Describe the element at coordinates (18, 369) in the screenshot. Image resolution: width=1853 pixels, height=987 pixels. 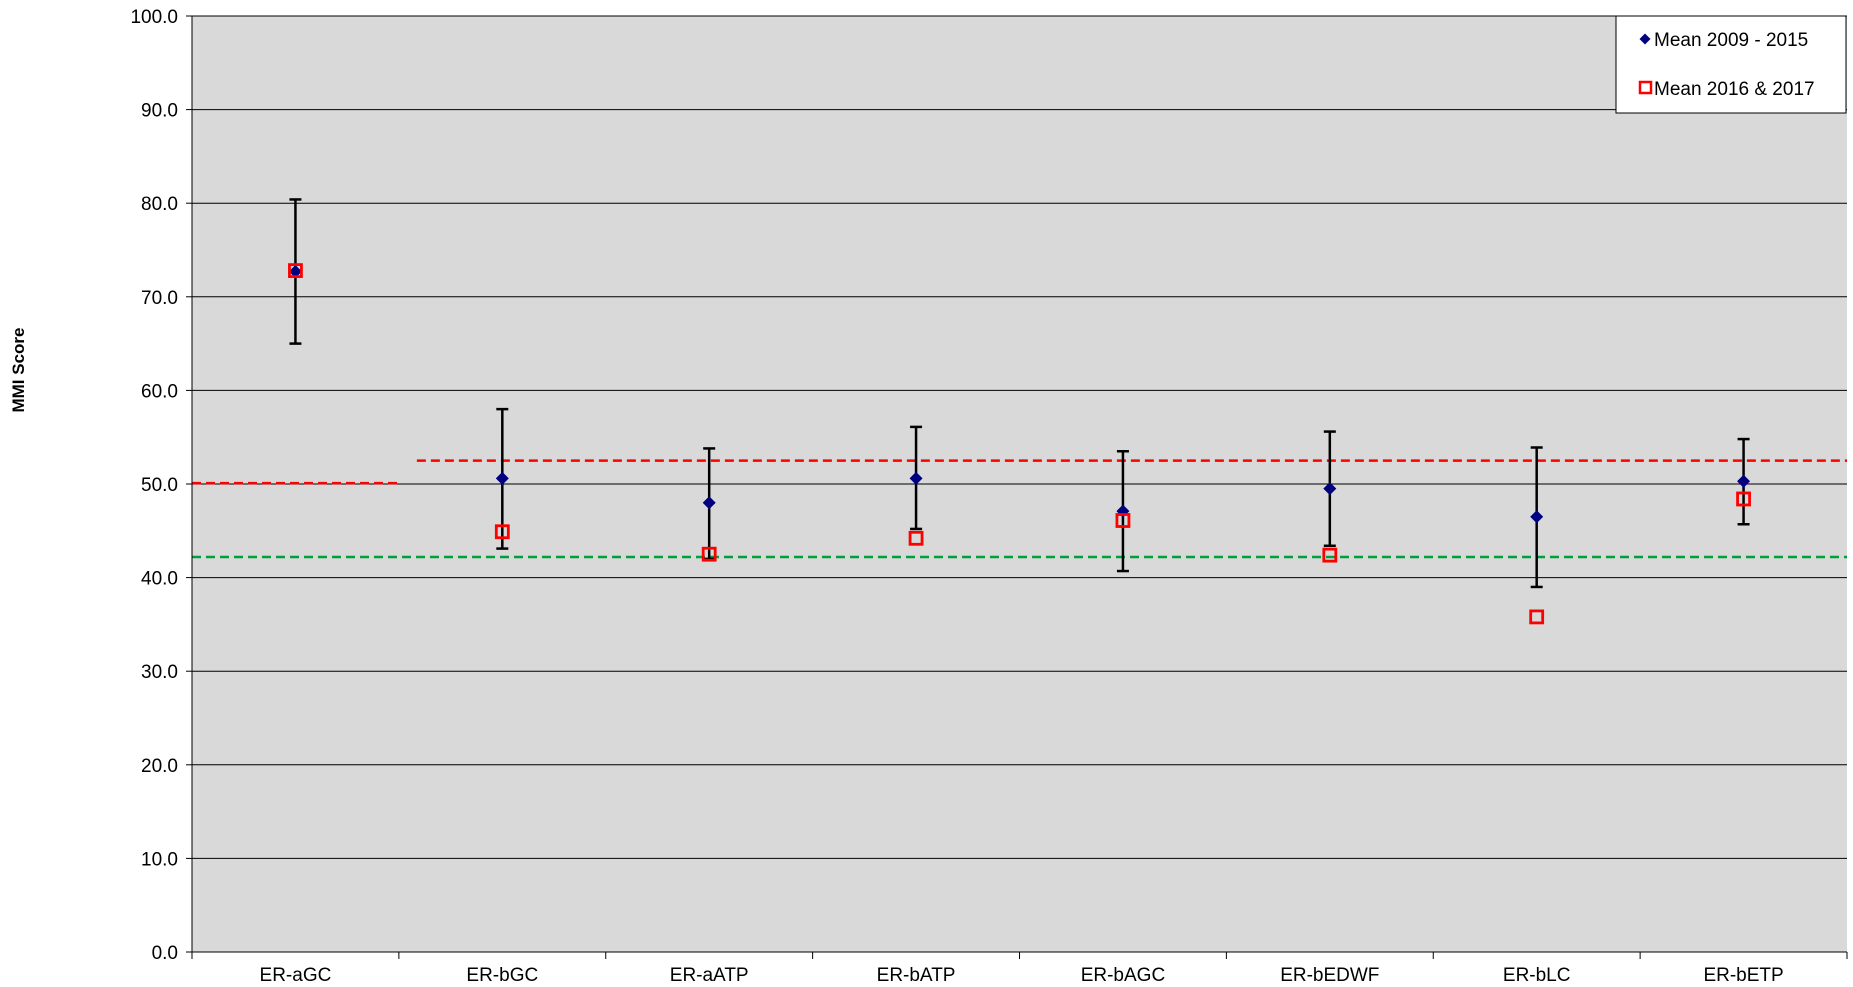
I see `y-axis-title: MMI Score` at that location.